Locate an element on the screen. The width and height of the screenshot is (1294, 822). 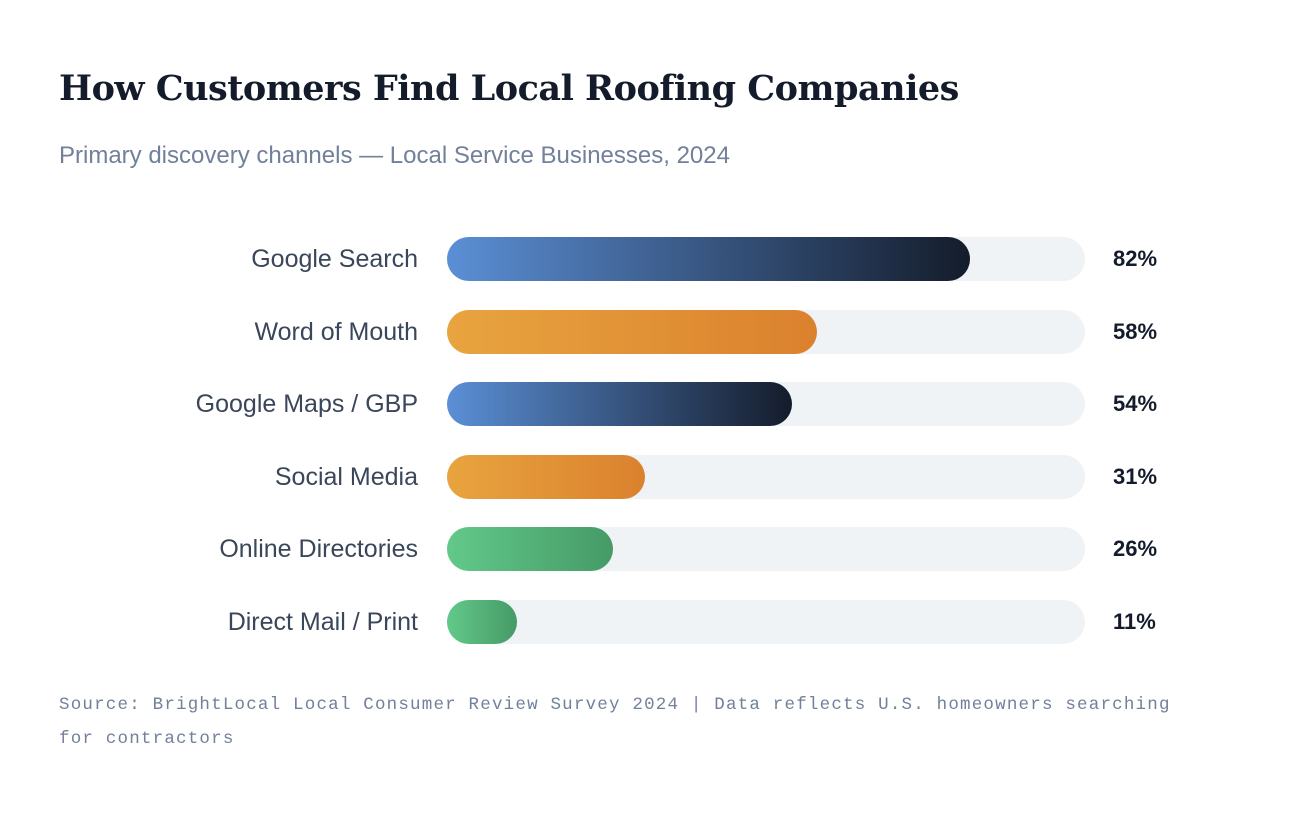
value-label: 31% is located at coordinates (1135, 476).